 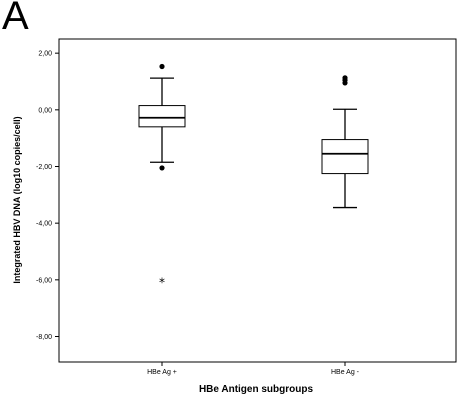 I want to click on panel-label: A, so click(x=15, y=19).